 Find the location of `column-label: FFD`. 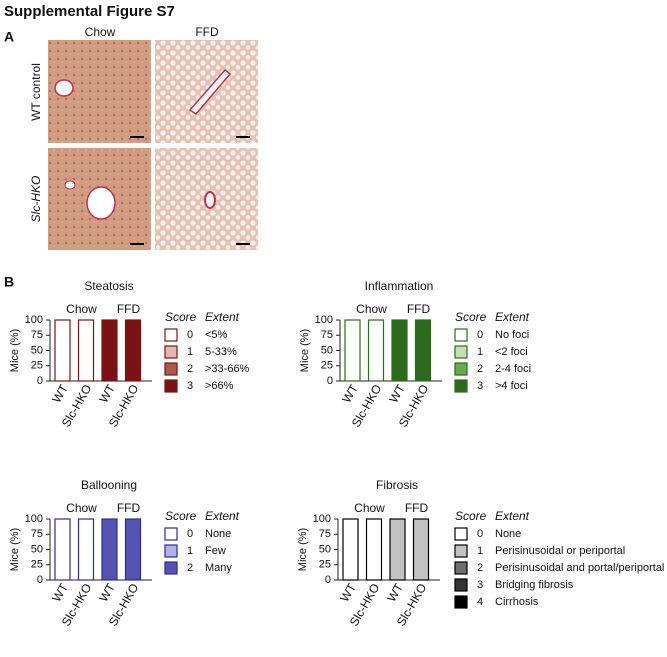

column-label: FFD is located at coordinates (207, 32).